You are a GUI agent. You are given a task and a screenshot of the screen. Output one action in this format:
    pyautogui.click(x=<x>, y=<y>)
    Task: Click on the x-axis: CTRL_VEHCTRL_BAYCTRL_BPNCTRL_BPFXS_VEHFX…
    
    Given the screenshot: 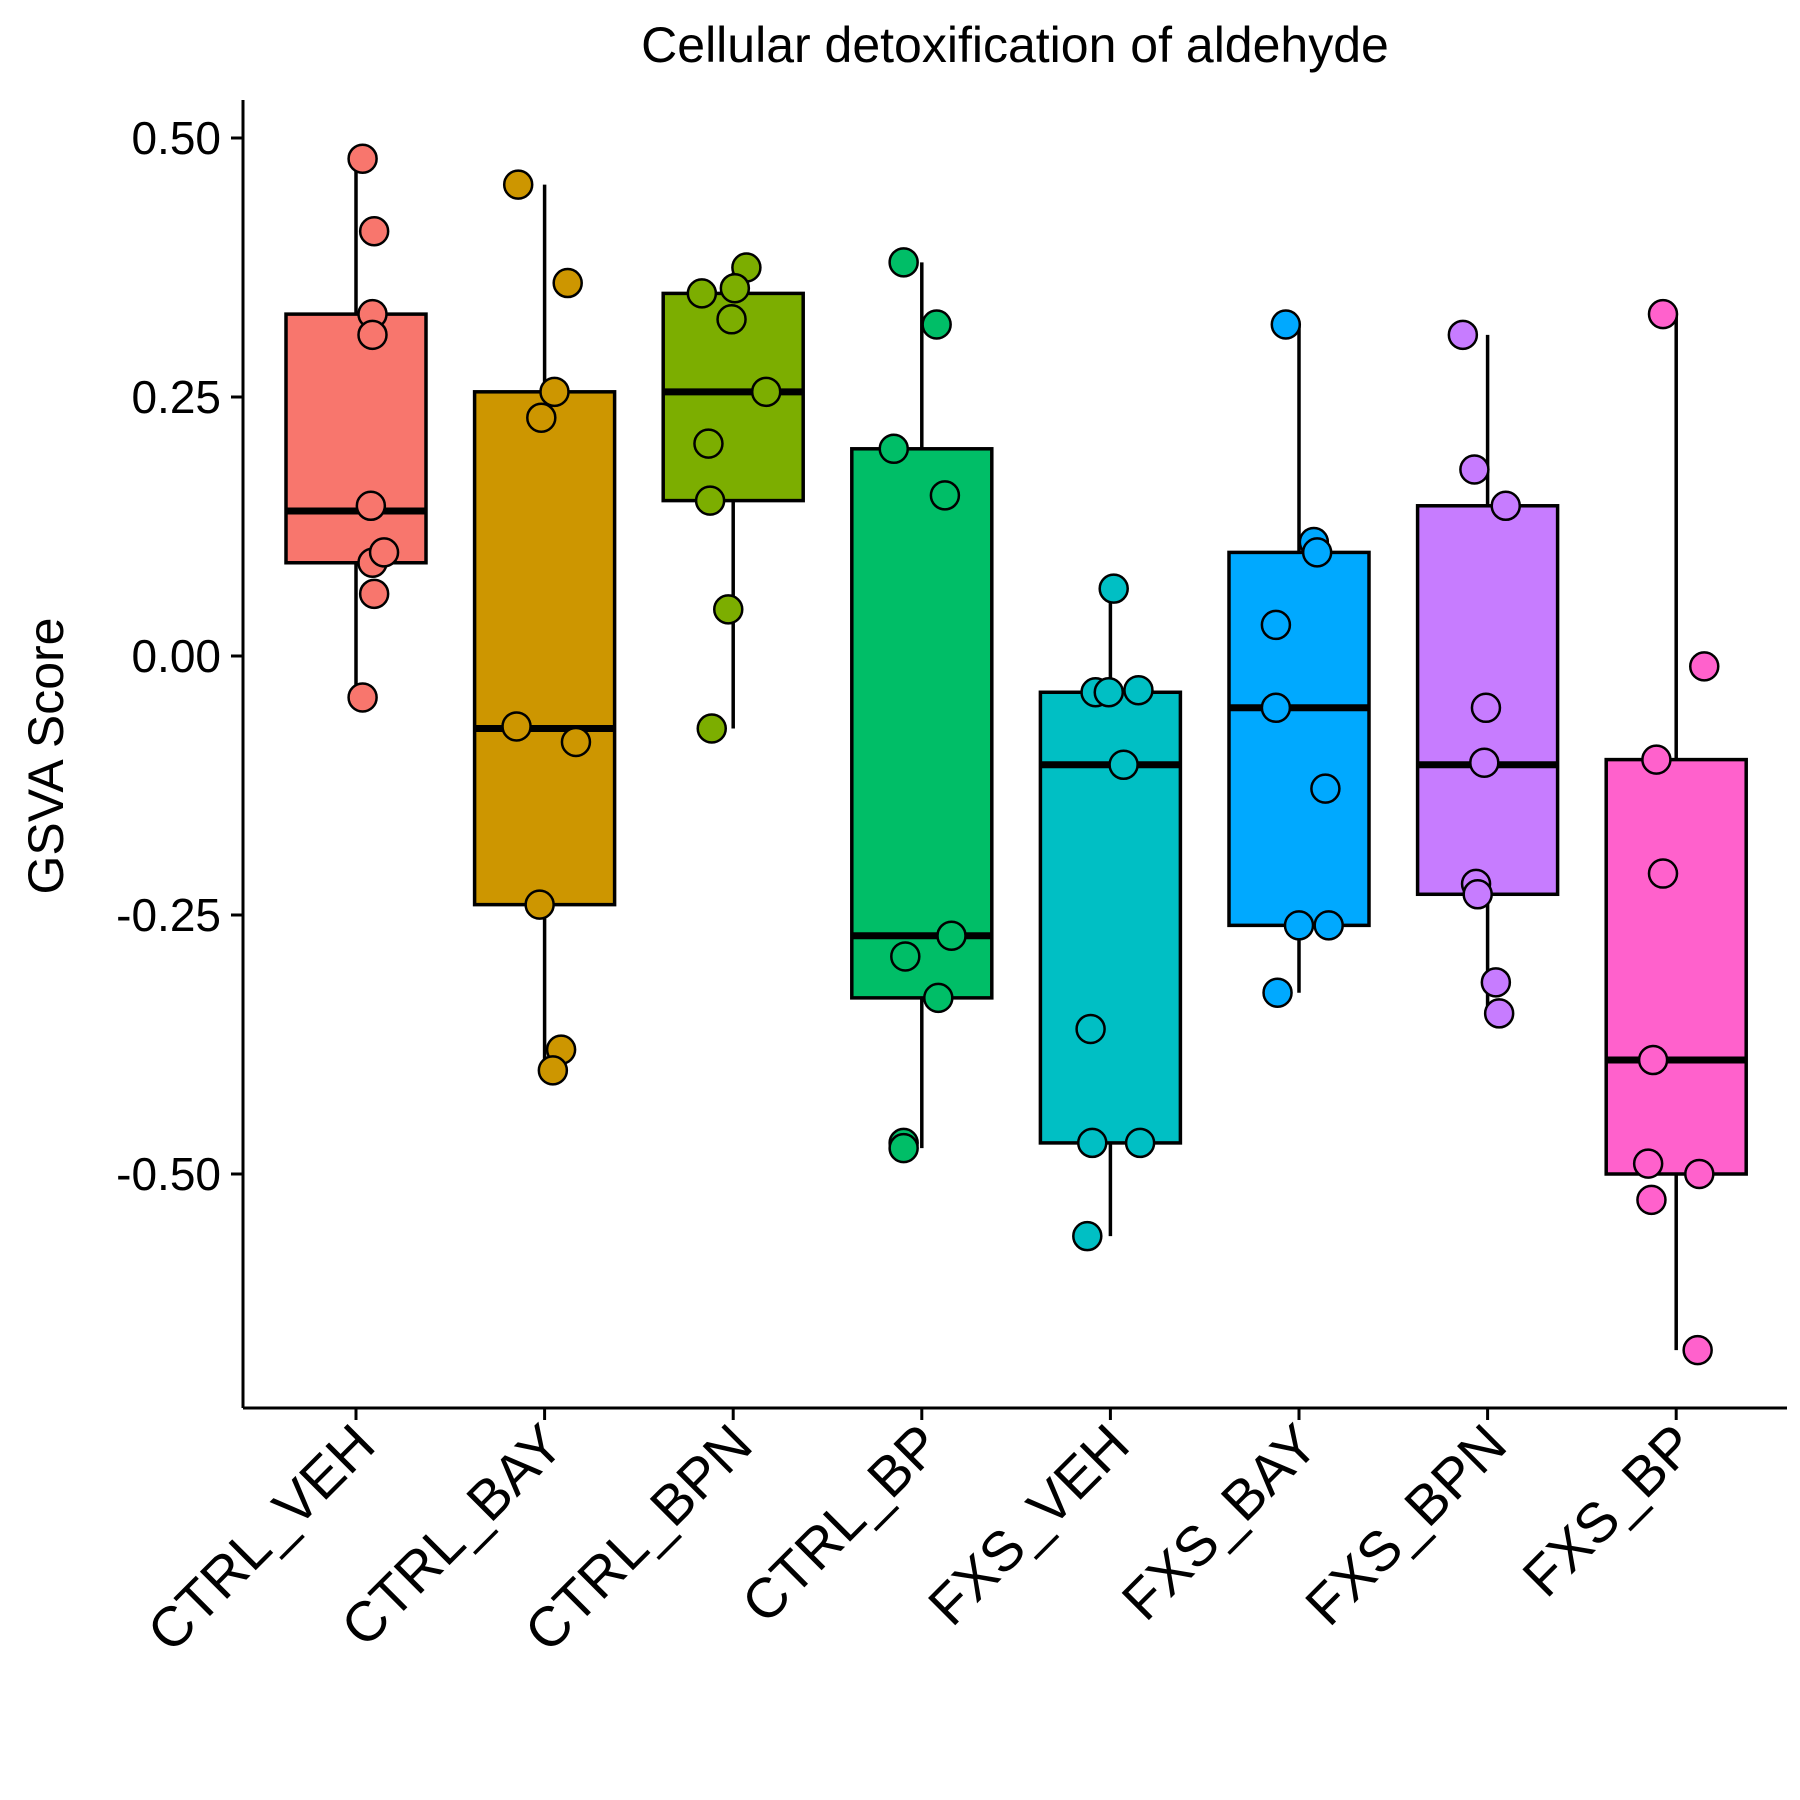 What is the action you would take?
    pyautogui.click(x=961, y=1534)
    